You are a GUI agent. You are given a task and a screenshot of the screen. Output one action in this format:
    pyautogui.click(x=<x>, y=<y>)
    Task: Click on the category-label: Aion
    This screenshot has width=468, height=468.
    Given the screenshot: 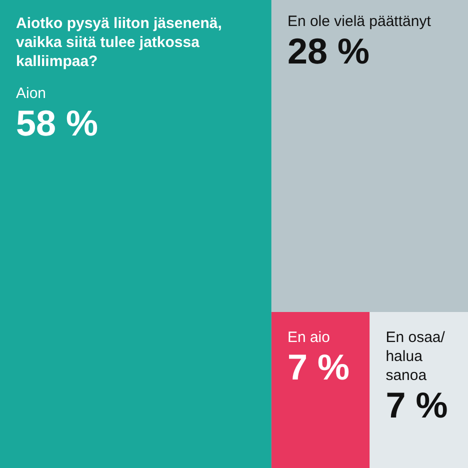 What is the action you would take?
    pyautogui.click(x=31, y=93)
    